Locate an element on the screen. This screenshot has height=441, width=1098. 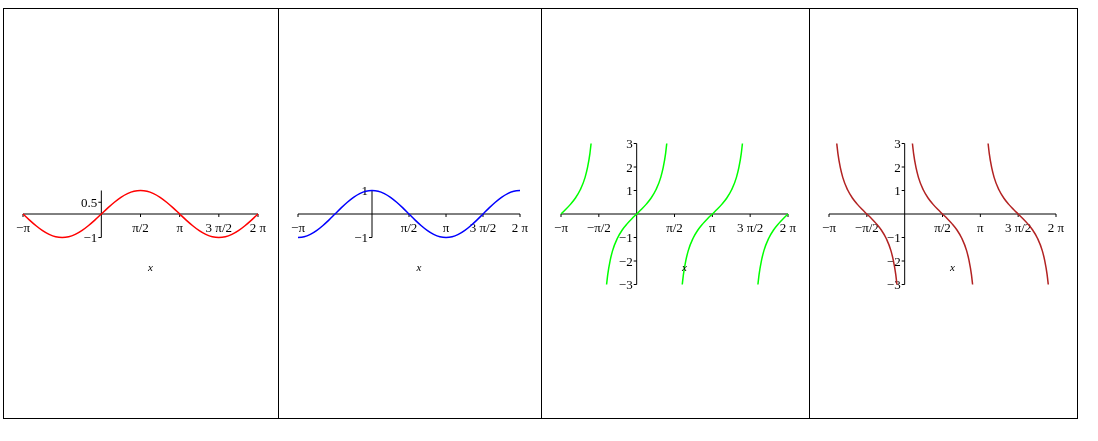
y-tick-label: −2 is located at coordinates (625, 261).